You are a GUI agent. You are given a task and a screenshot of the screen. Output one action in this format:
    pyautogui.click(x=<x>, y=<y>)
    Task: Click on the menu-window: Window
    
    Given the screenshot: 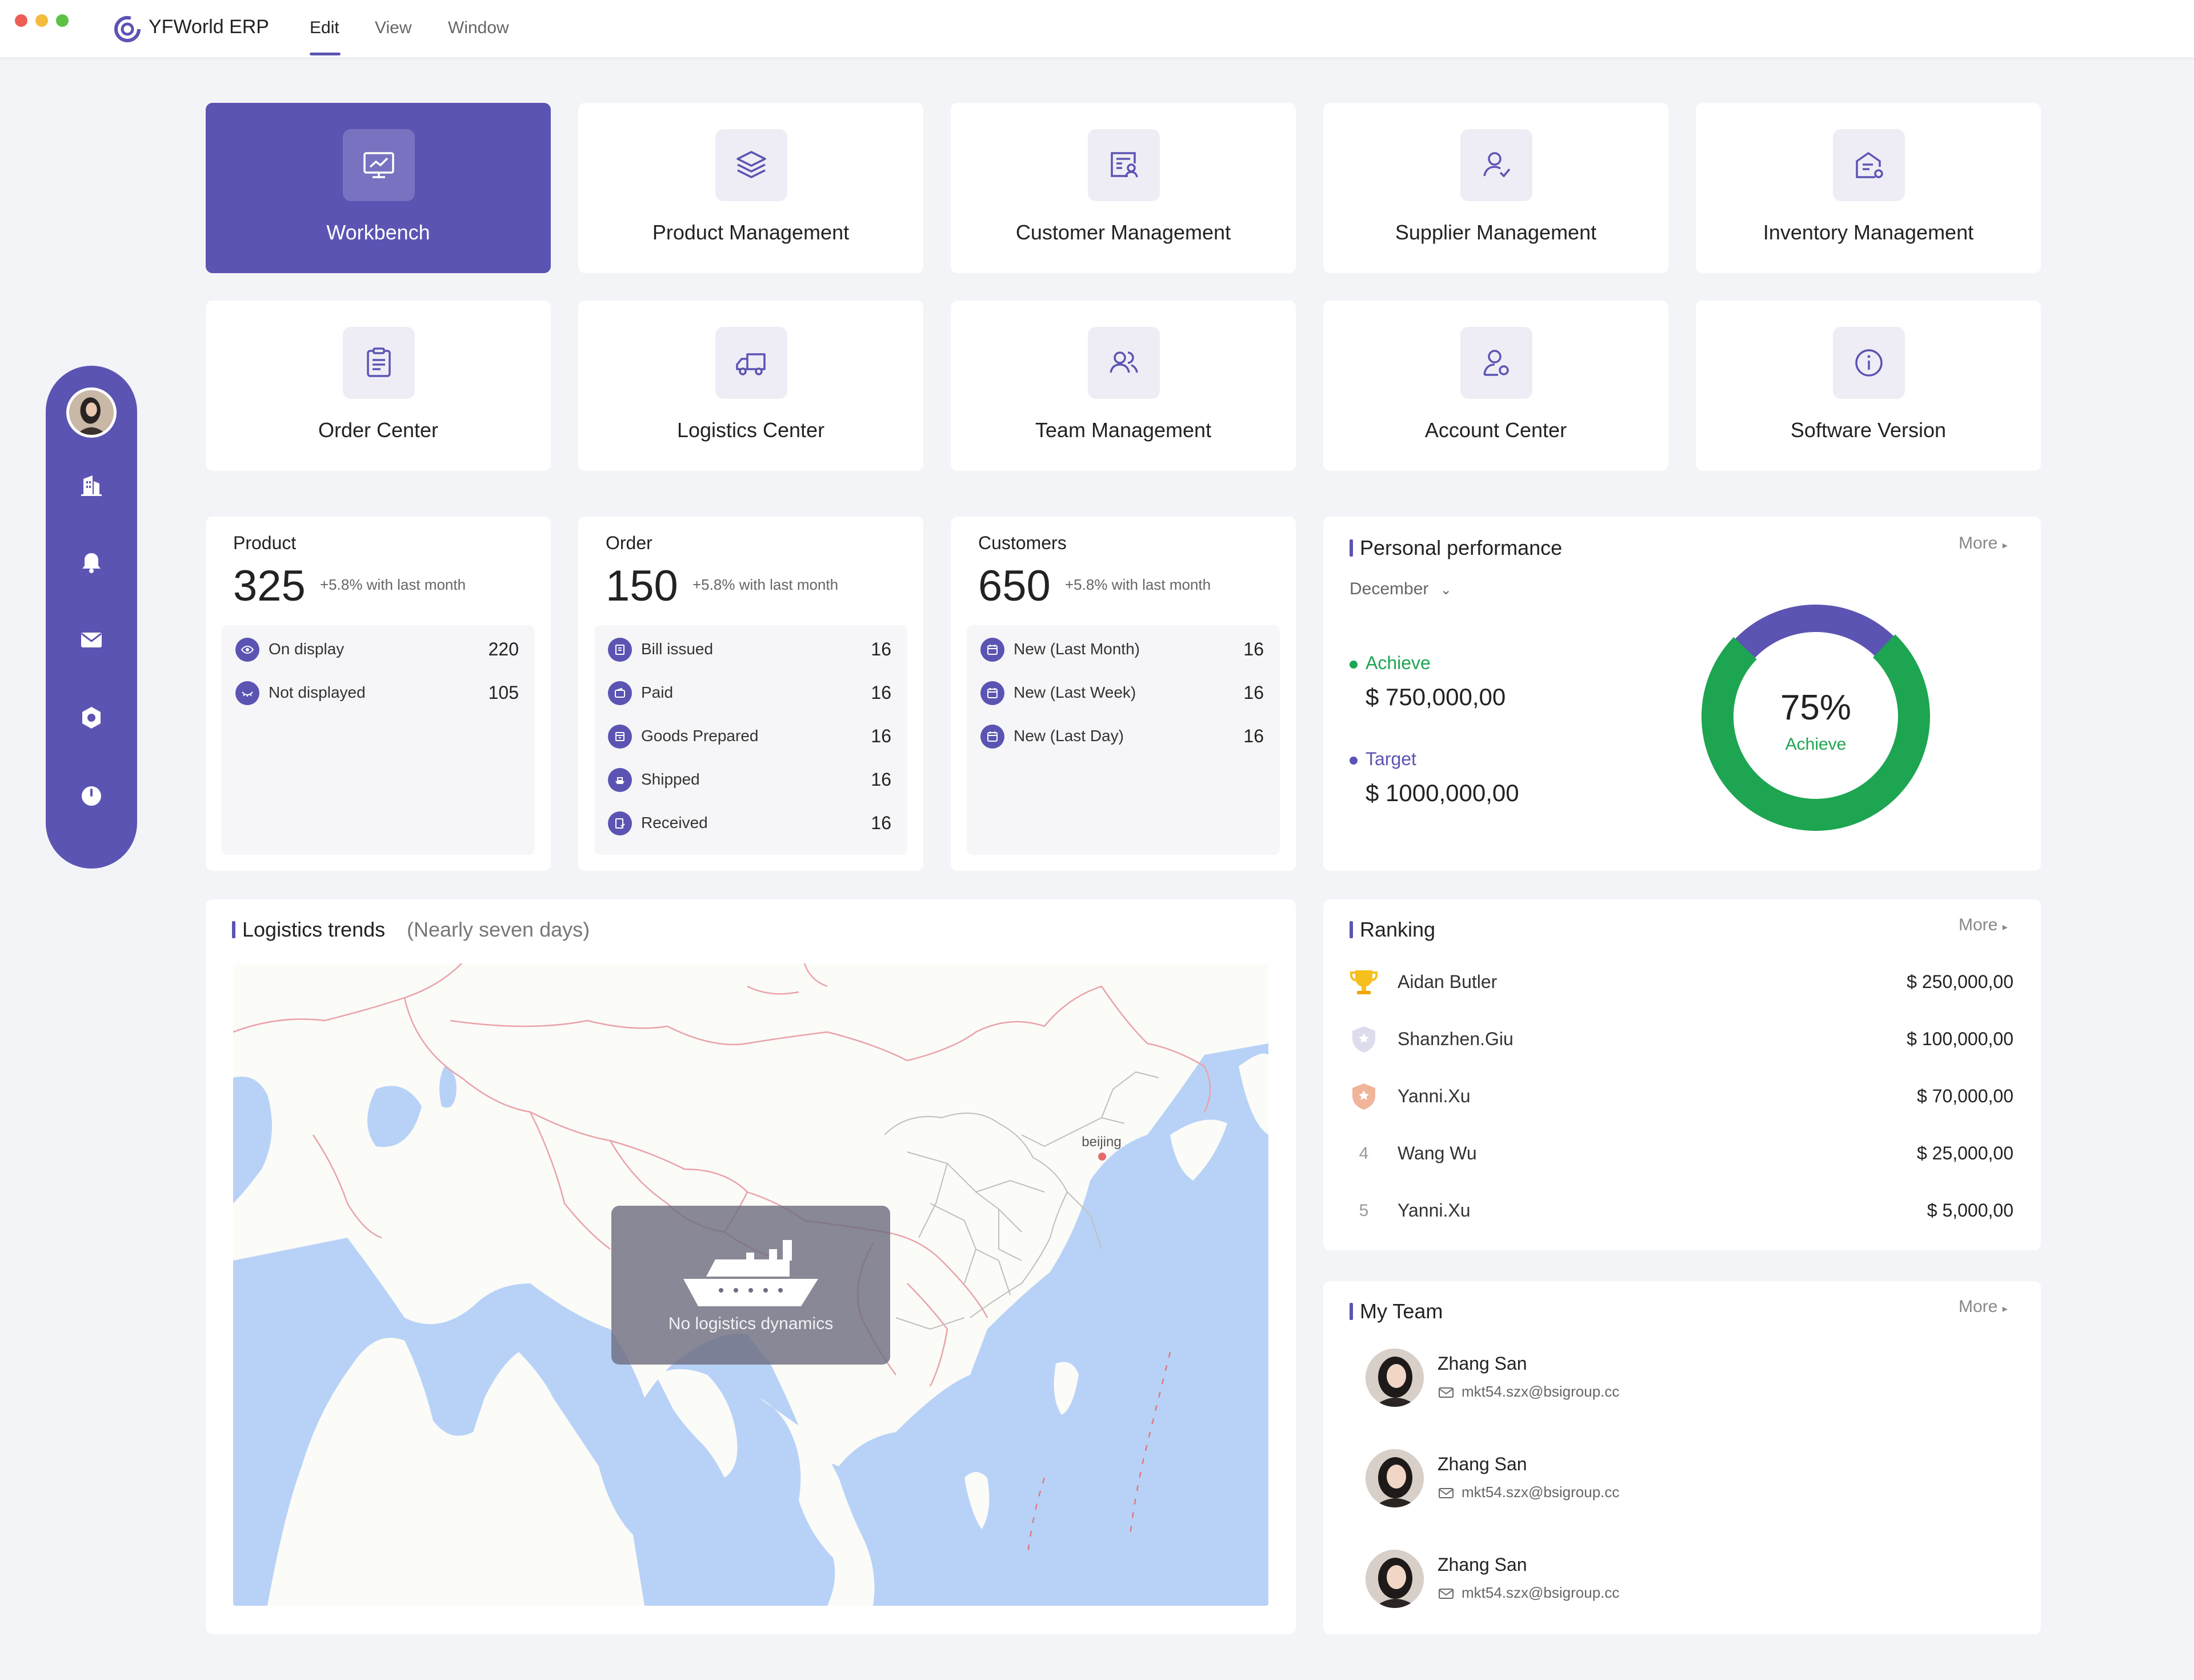 What is the action you would take?
    pyautogui.click(x=479, y=27)
    